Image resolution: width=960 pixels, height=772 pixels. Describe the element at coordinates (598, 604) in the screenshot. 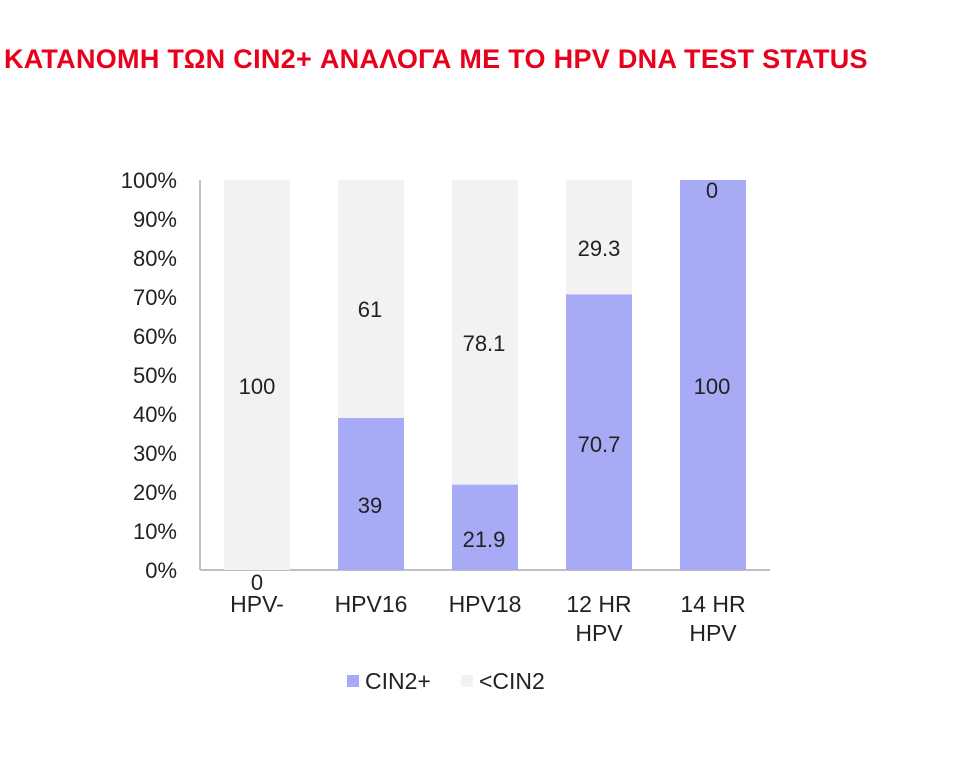

I see `x-tick-label: 12 HR` at that location.